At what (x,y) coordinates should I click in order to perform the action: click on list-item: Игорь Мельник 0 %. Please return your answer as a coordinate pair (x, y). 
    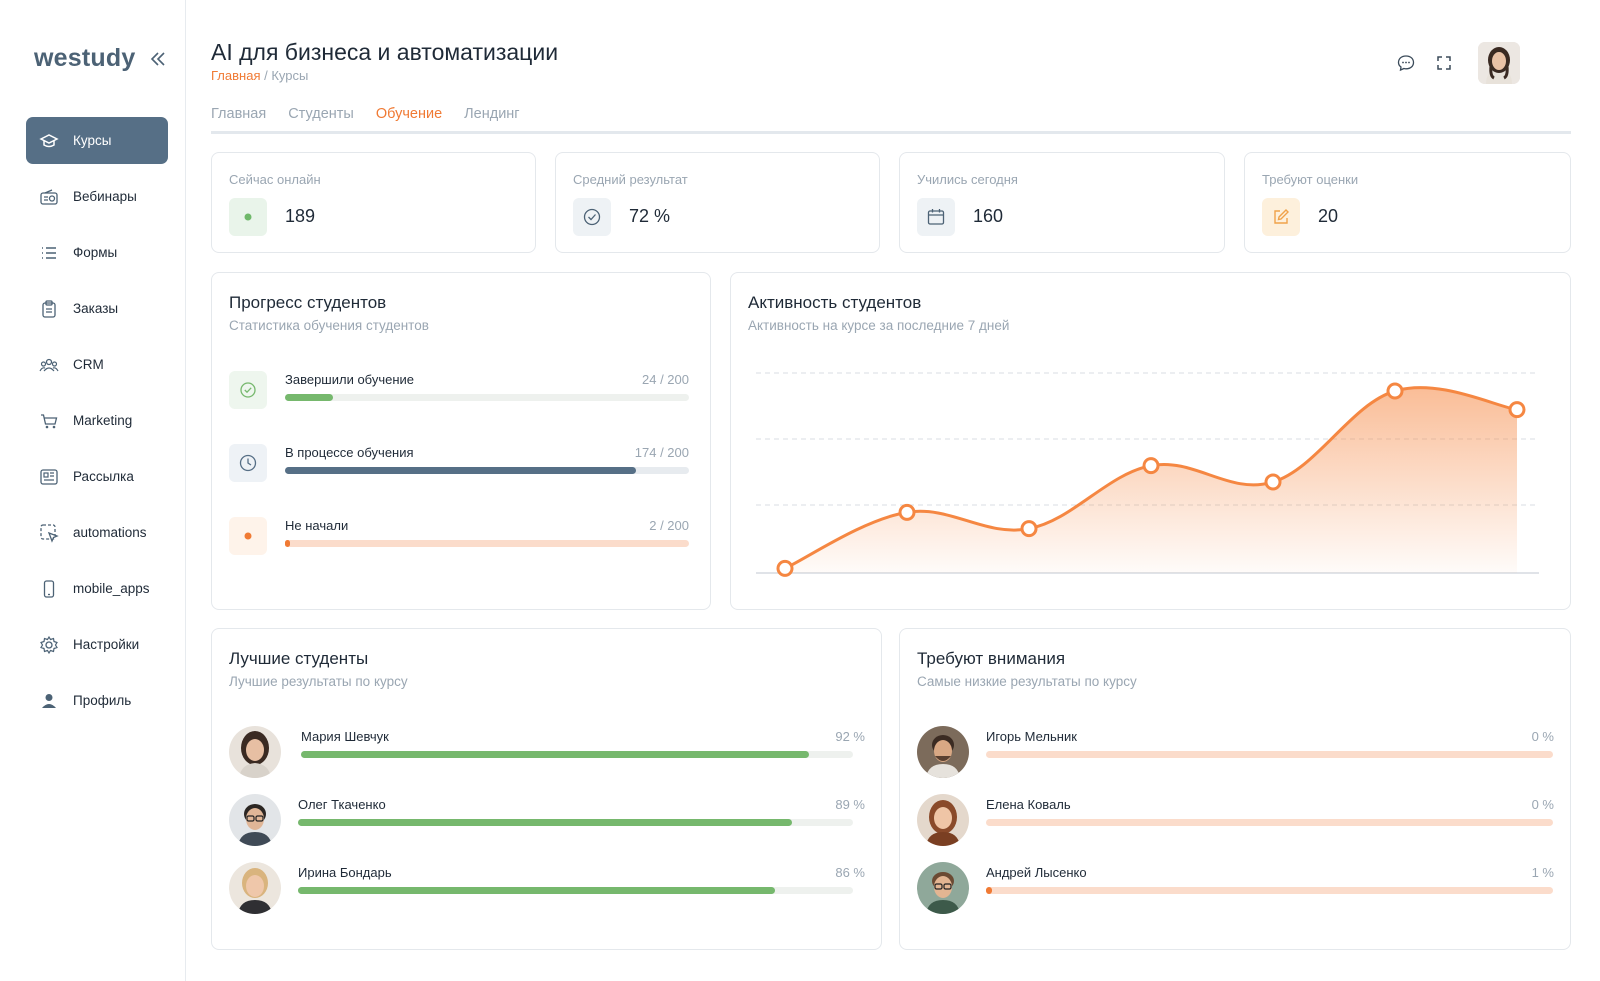
    Looking at the image, I should click on (1235, 752).